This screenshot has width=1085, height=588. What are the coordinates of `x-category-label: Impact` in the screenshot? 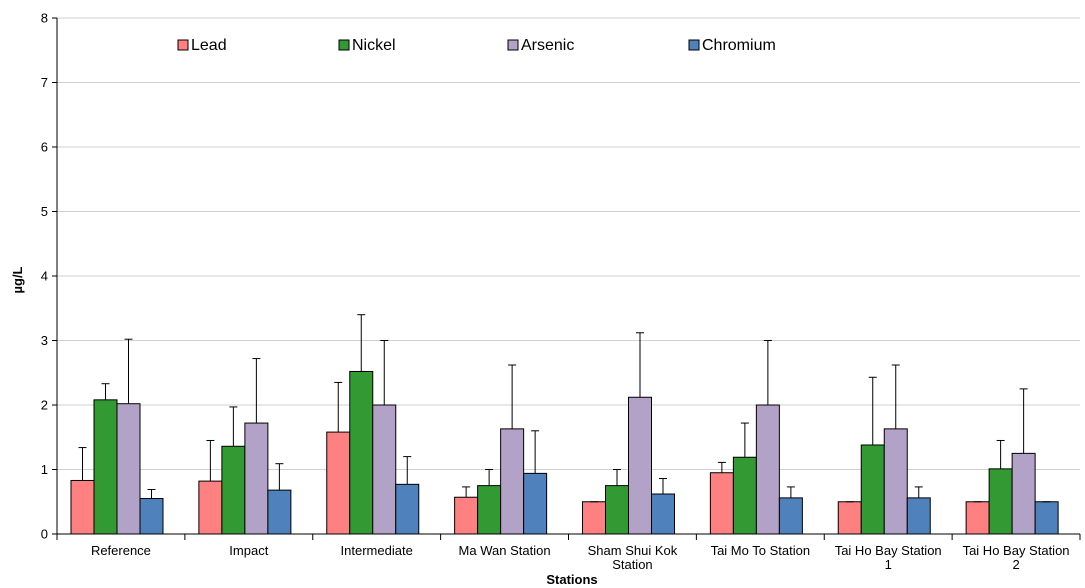 It's located at (248, 550).